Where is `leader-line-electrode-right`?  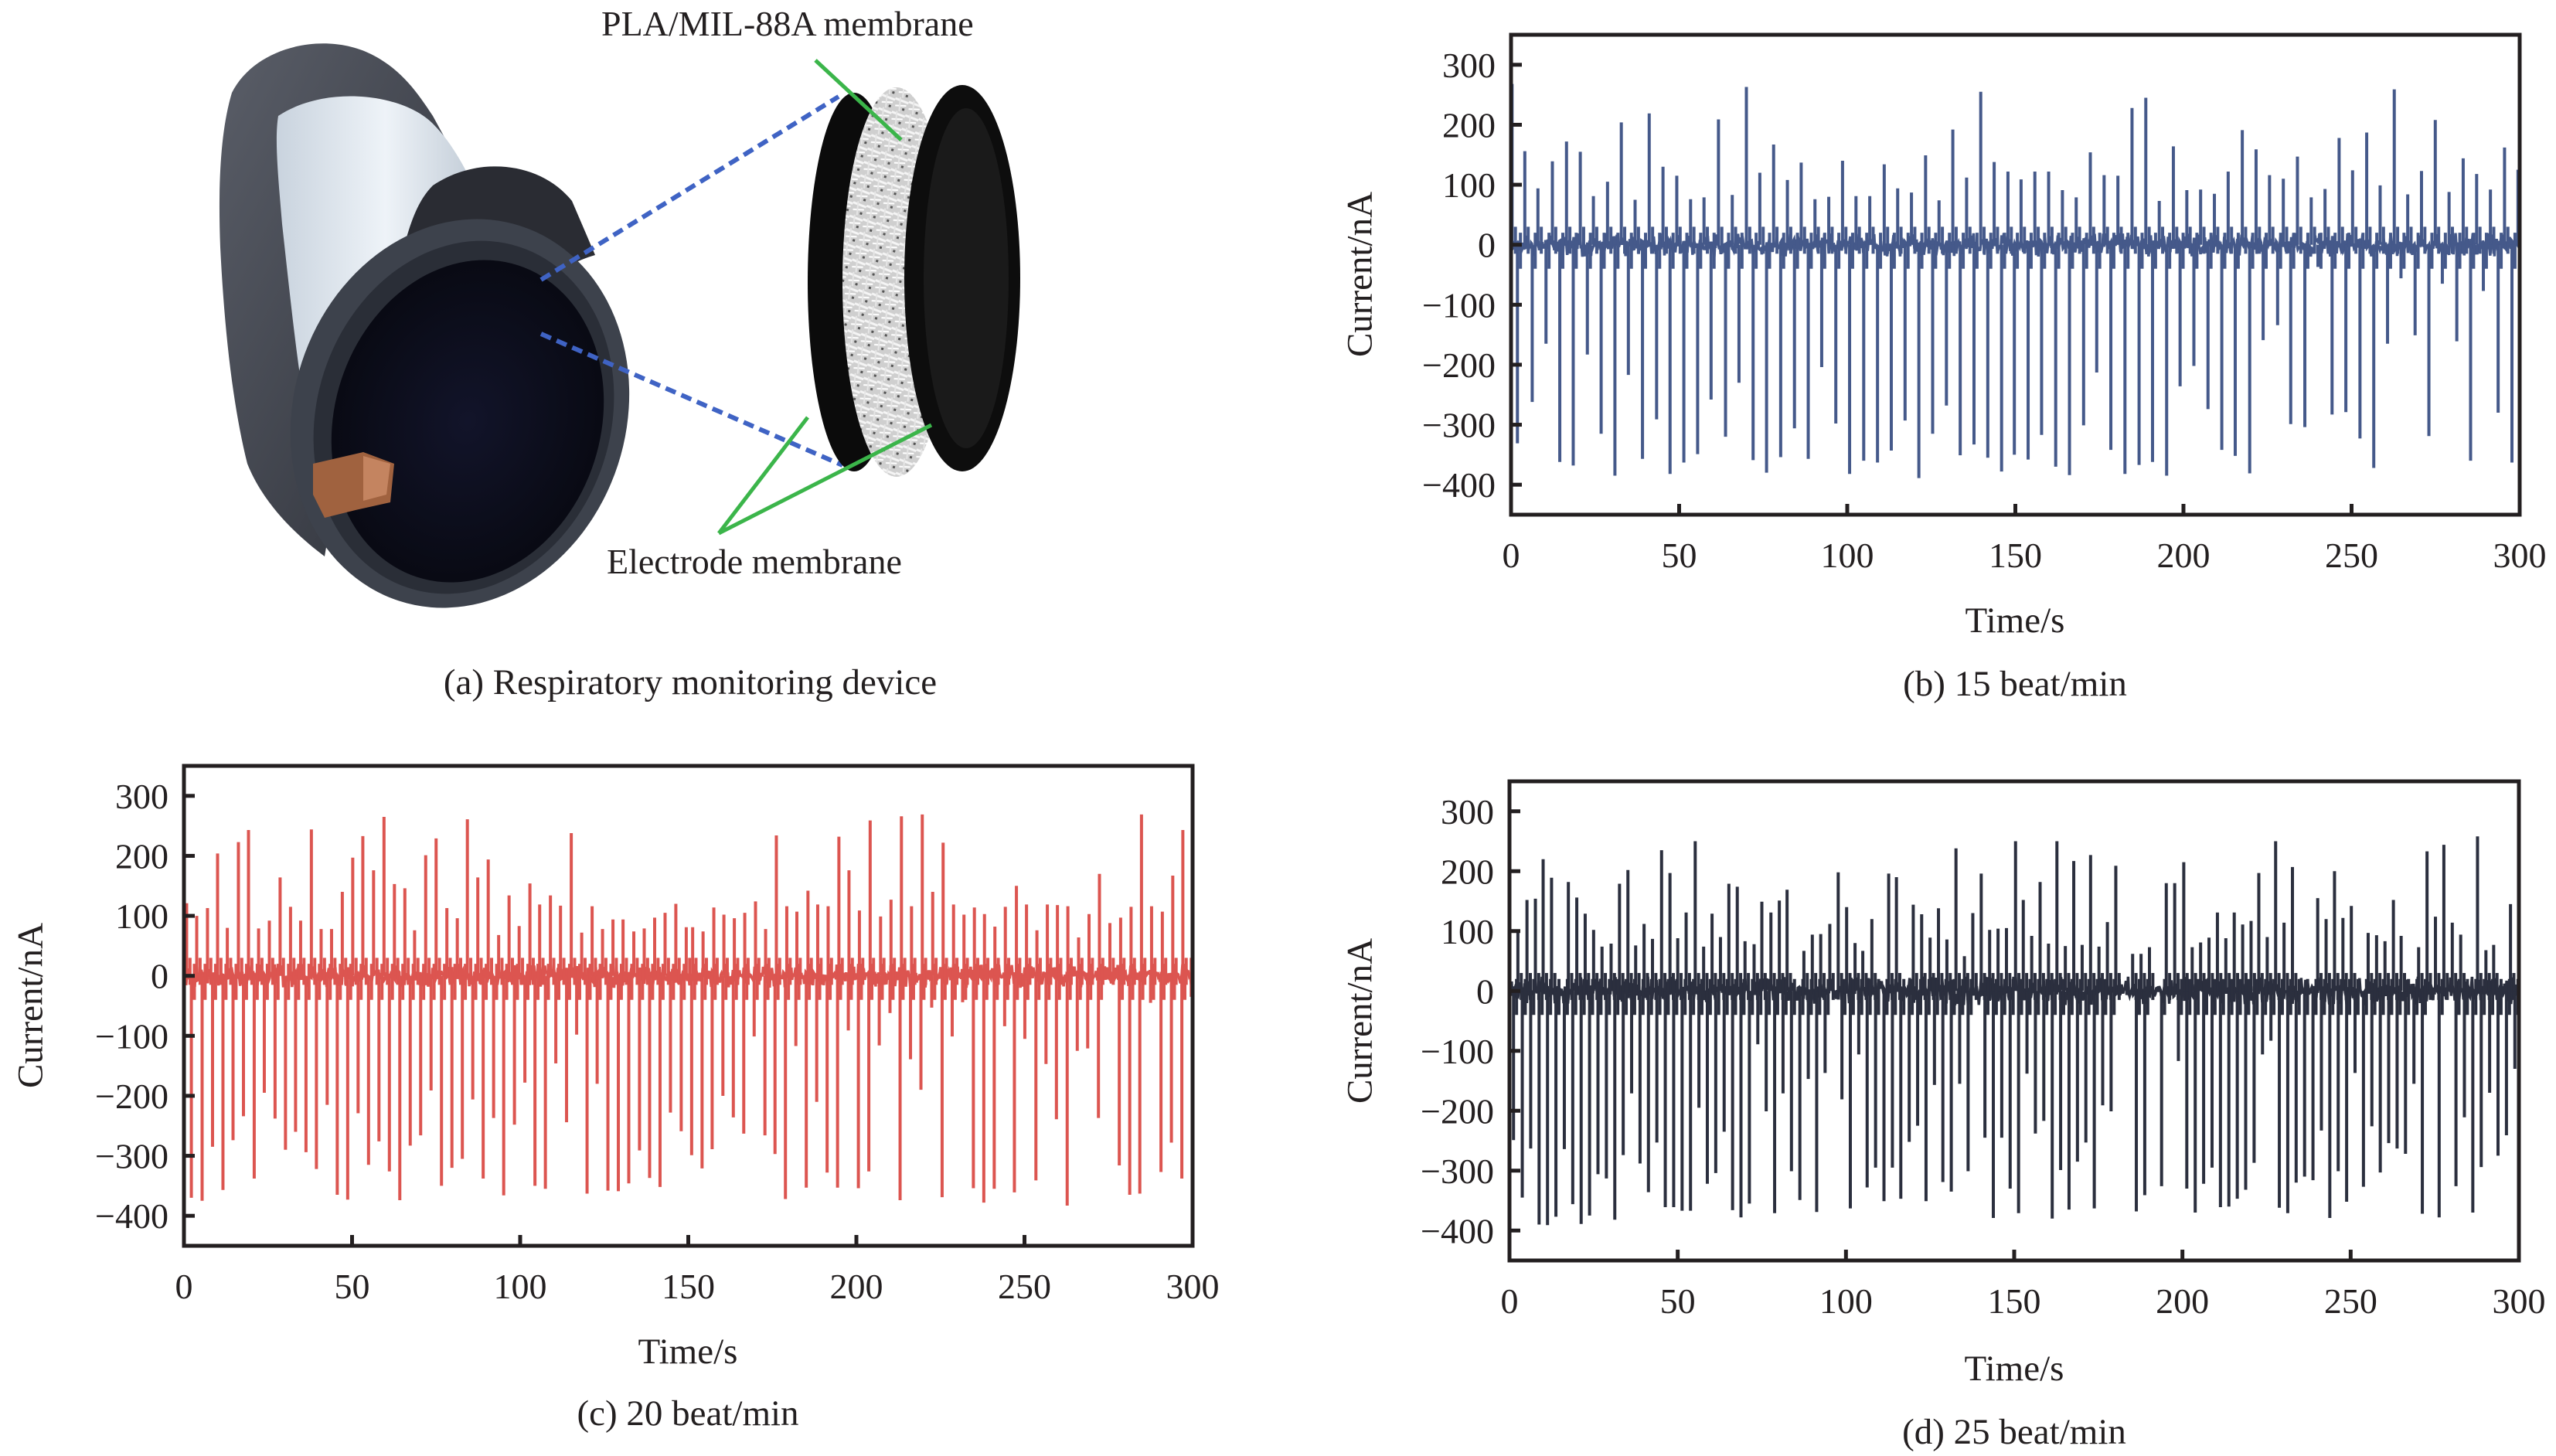
leader-line-electrode-right is located at coordinates (825, 480).